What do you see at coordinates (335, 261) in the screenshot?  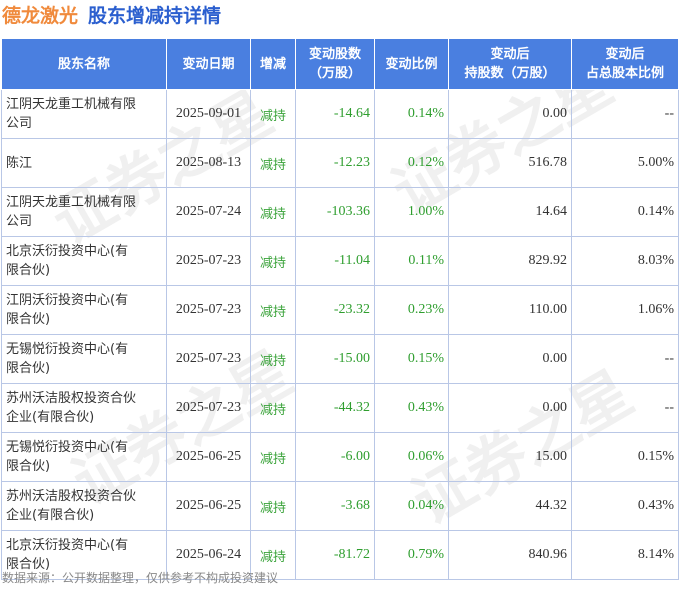 I see `change-shares-cell: -11.04` at bounding box center [335, 261].